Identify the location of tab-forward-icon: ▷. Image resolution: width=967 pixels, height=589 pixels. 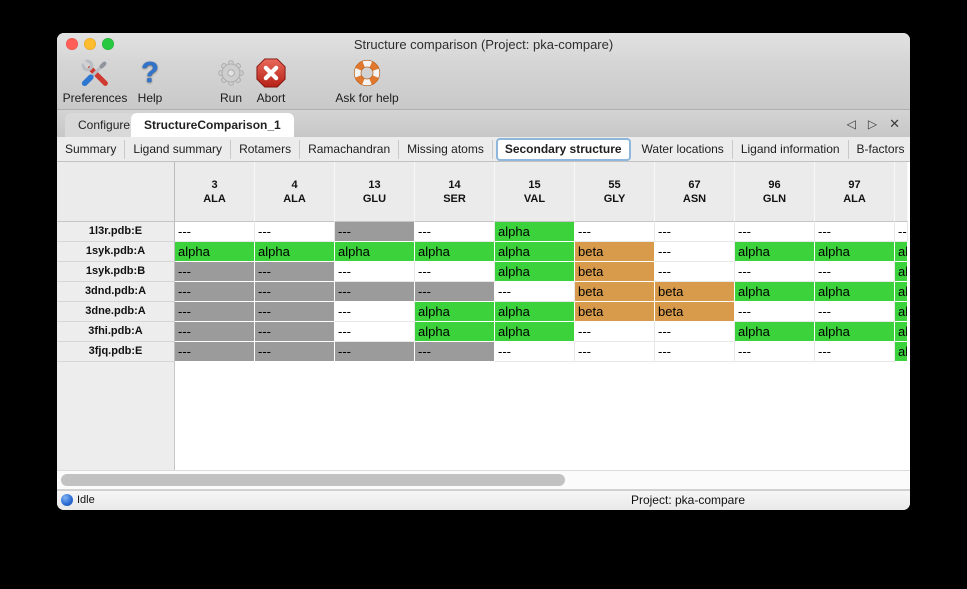
(872, 123).